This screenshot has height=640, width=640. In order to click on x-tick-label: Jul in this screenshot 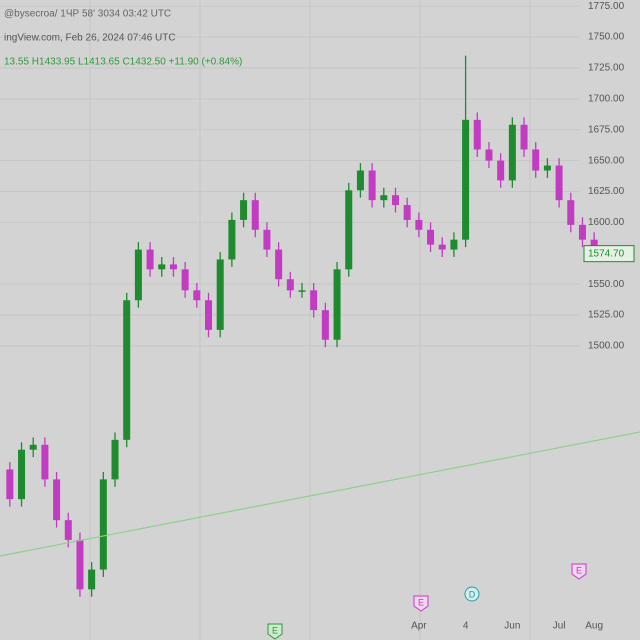, I will do `click(559, 626)`.